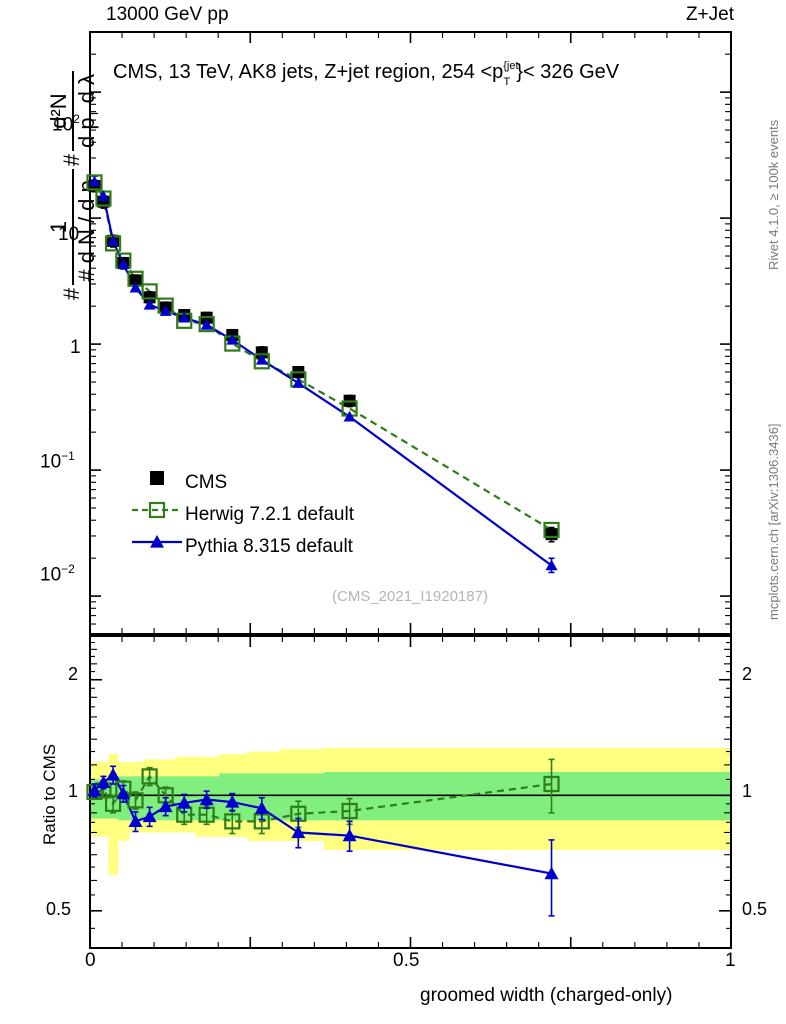 The height and width of the screenshot is (1024, 786). What do you see at coordinates (90, 960) in the screenshot?
I see `xtick-0: 0` at bounding box center [90, 960].